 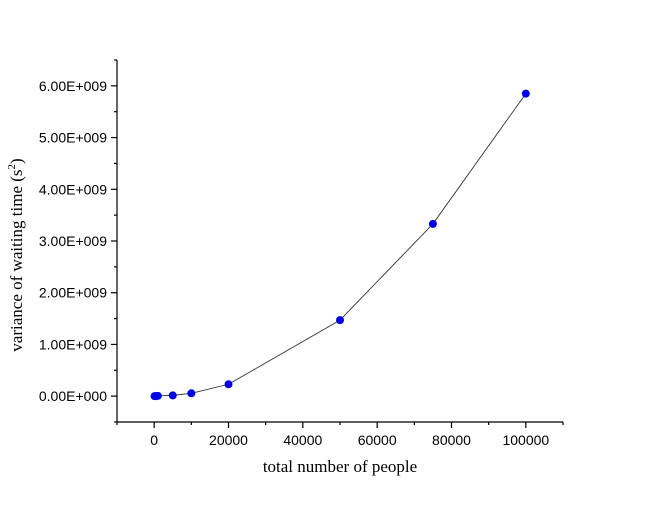 What do you see at coordinates (16, 260) in the screenshot?
I see `y-axis-title-main: variance of waiting time (s` at bounding box center [16, 260].